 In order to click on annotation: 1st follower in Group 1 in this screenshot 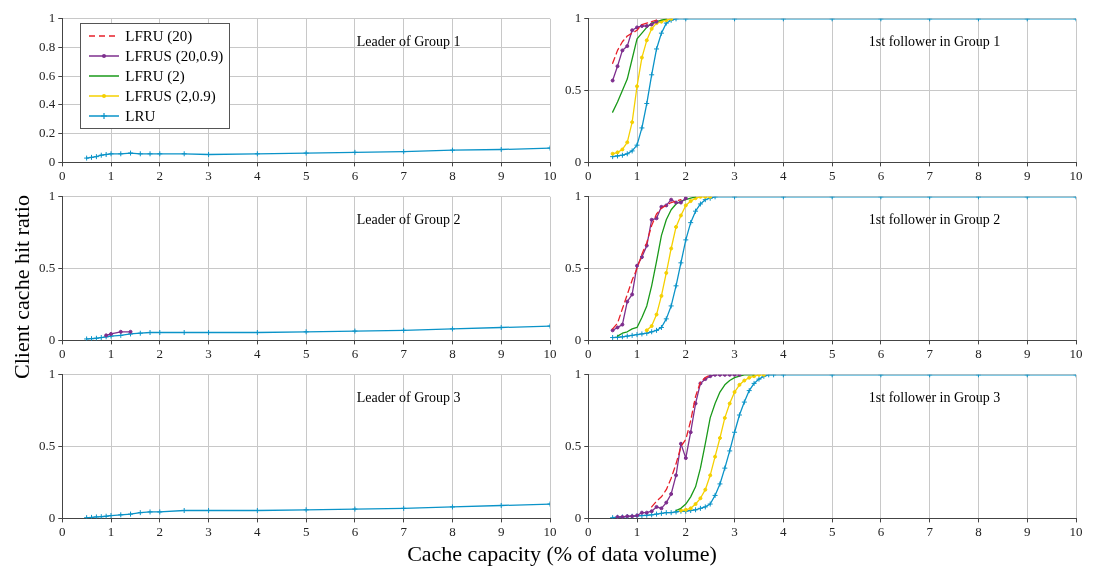, I will do `click(934, 42)`.